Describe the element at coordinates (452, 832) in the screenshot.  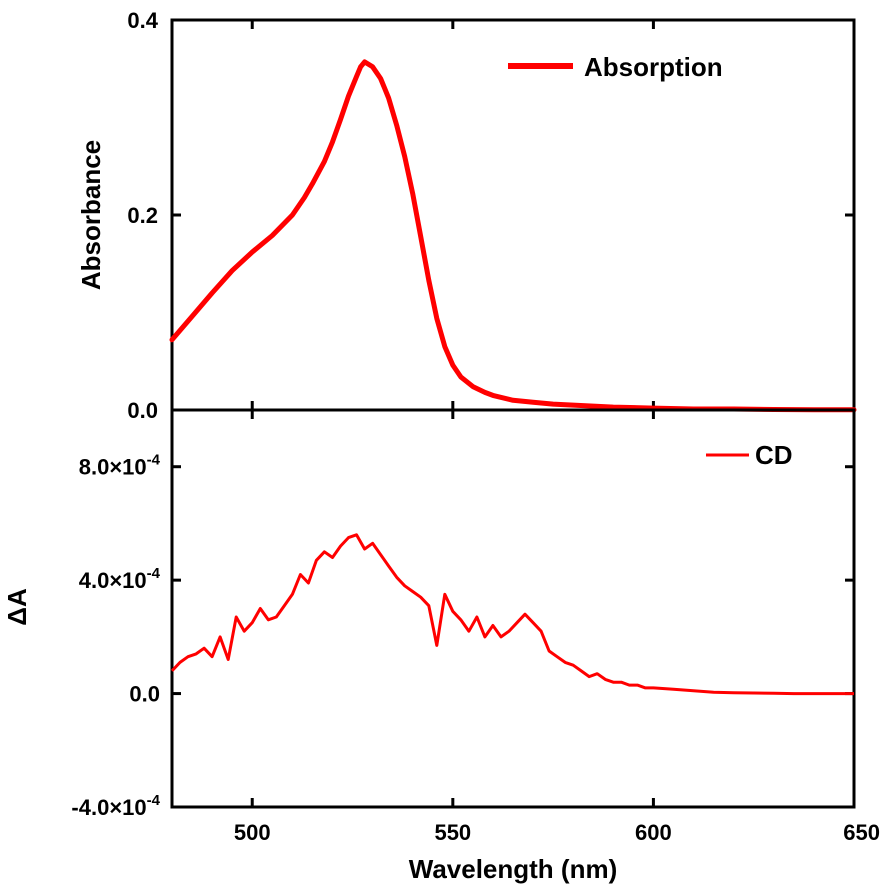
I see `wavelength-x-tick-label: 550` at that location.